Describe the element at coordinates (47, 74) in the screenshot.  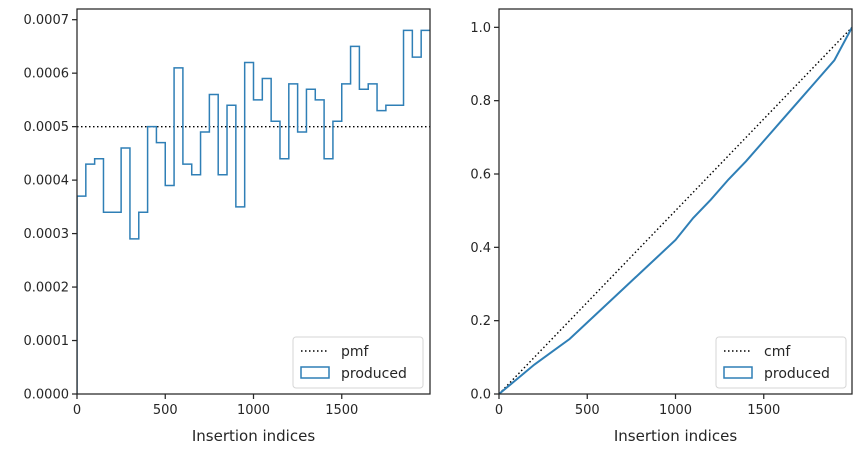
I see `pmf-y-tick-label: 0.0006` at that location.